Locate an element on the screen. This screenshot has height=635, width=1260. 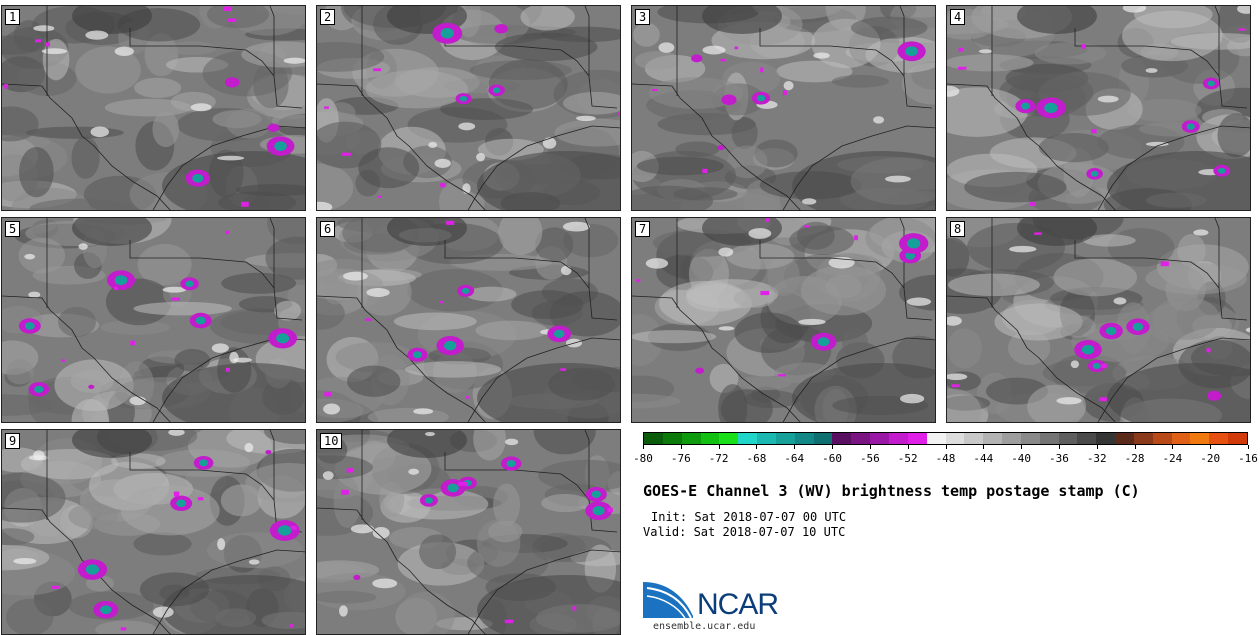
colorbar-tick-label: -60 is located at coordinates (832, 458).